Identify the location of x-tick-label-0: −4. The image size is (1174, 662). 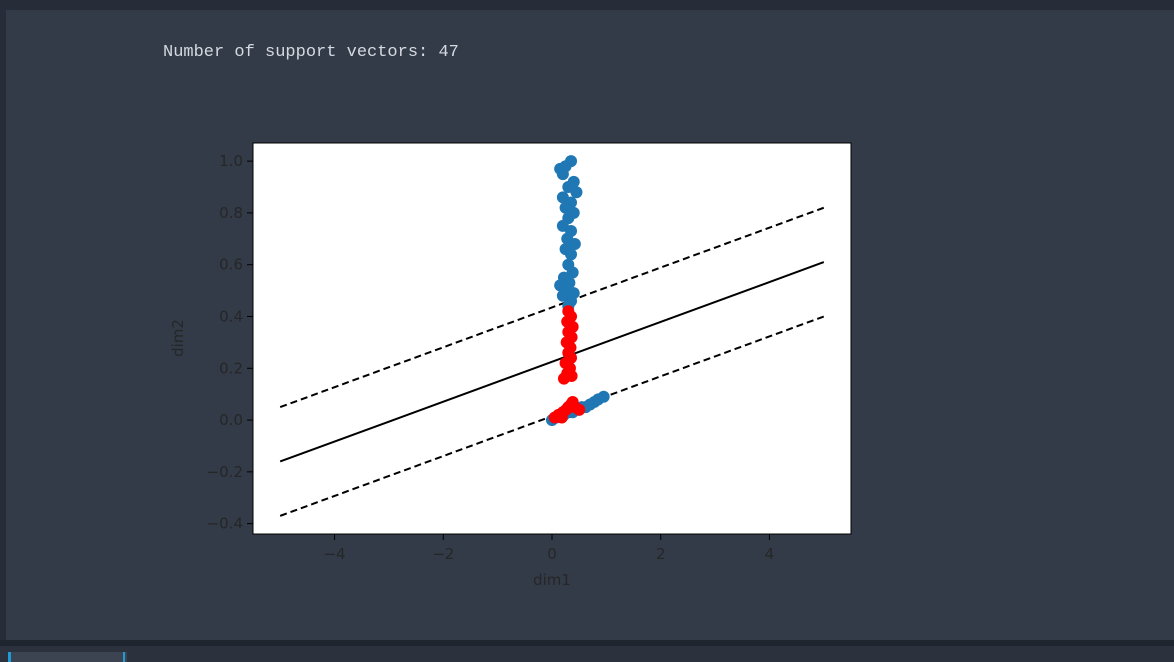
(334, 554).